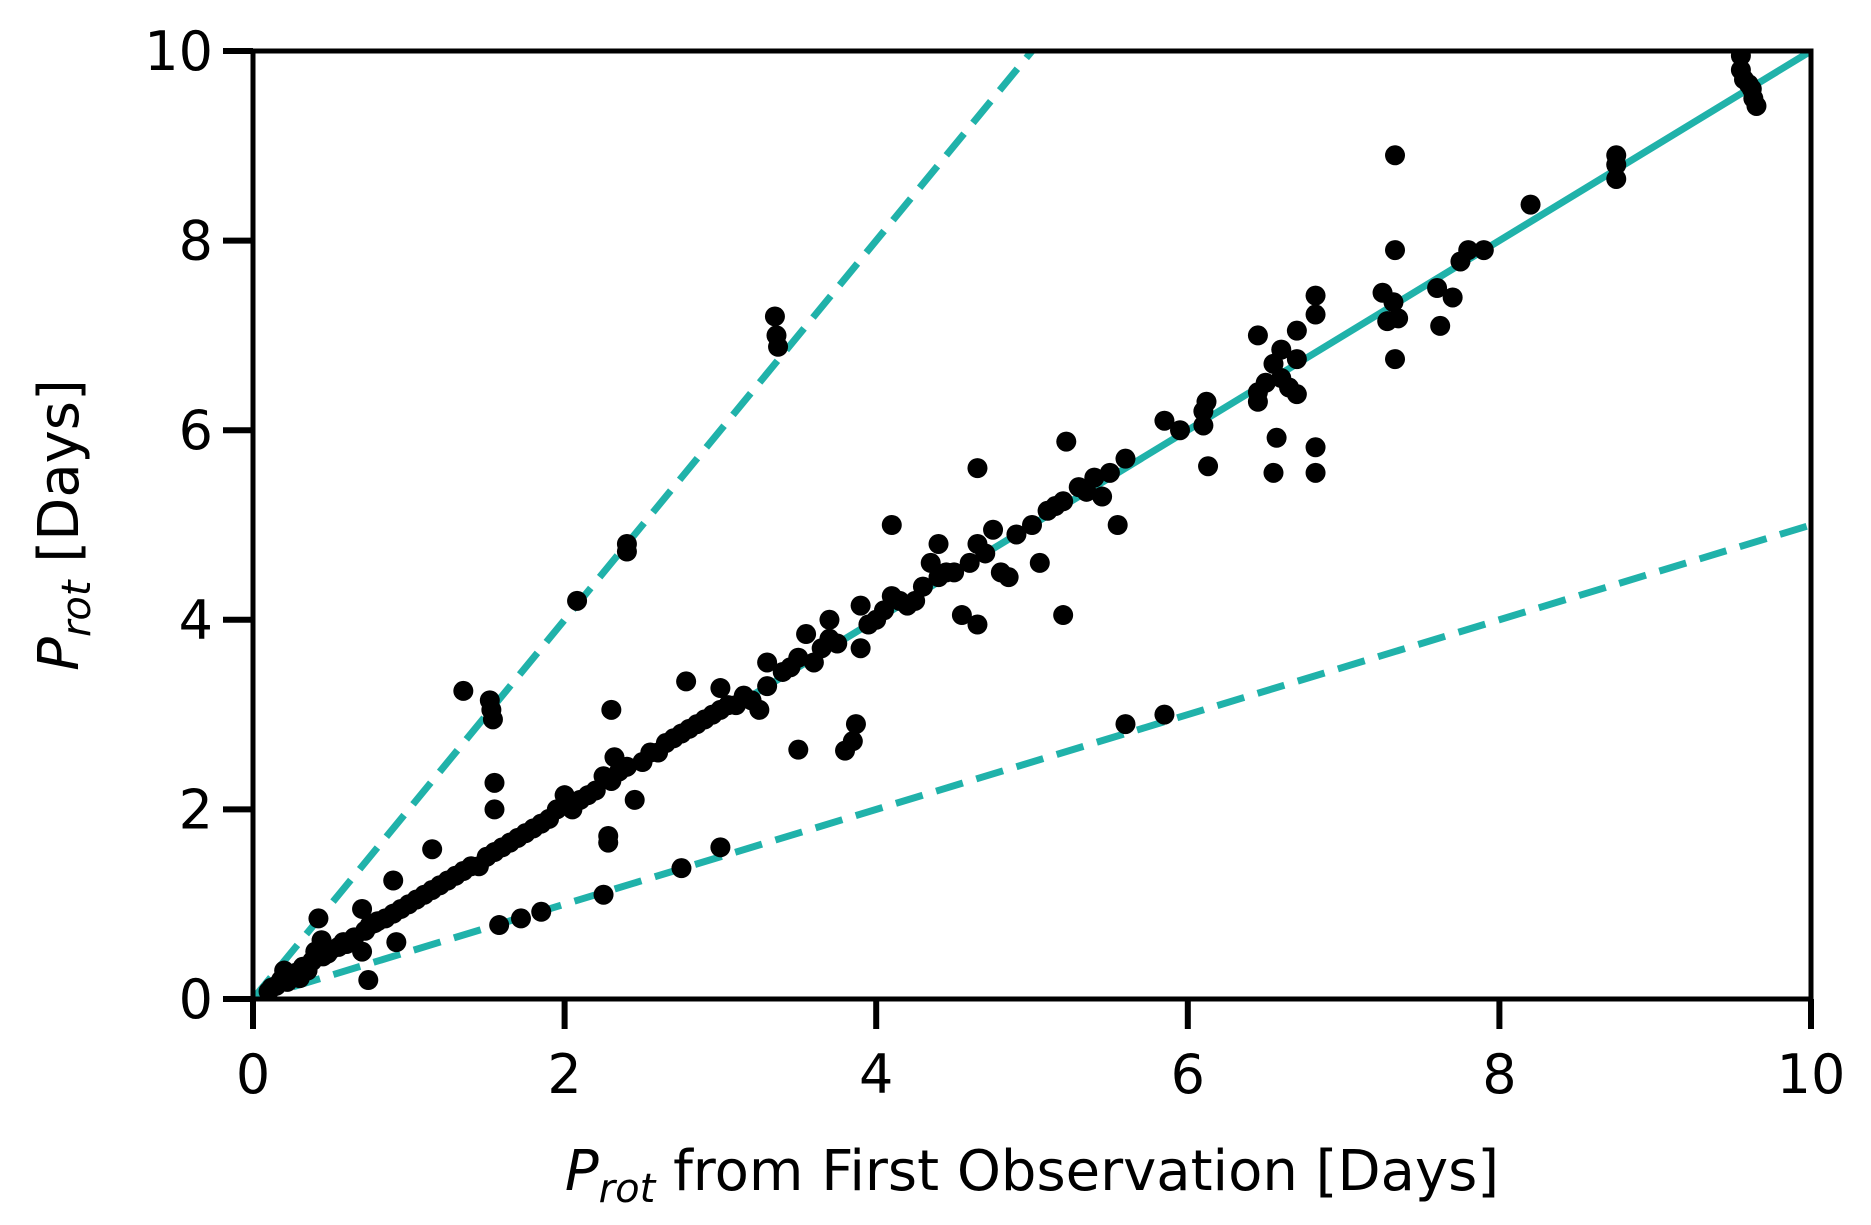  I want to click on y-tick-label: 10, so click(178, 51).